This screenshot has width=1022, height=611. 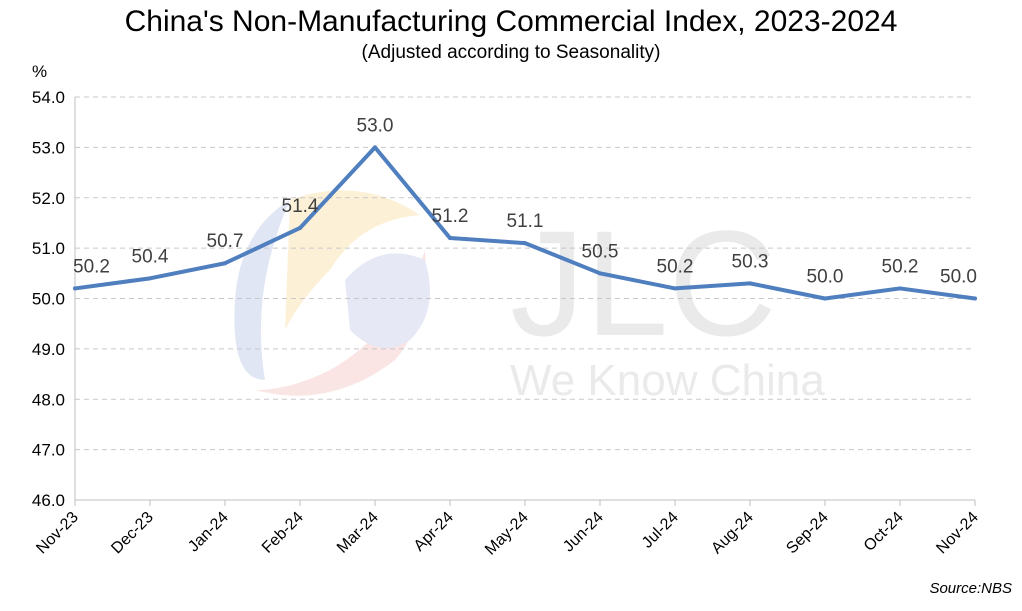 I want to click on y-tick-label: 46.0, so click(x=48, y=500).